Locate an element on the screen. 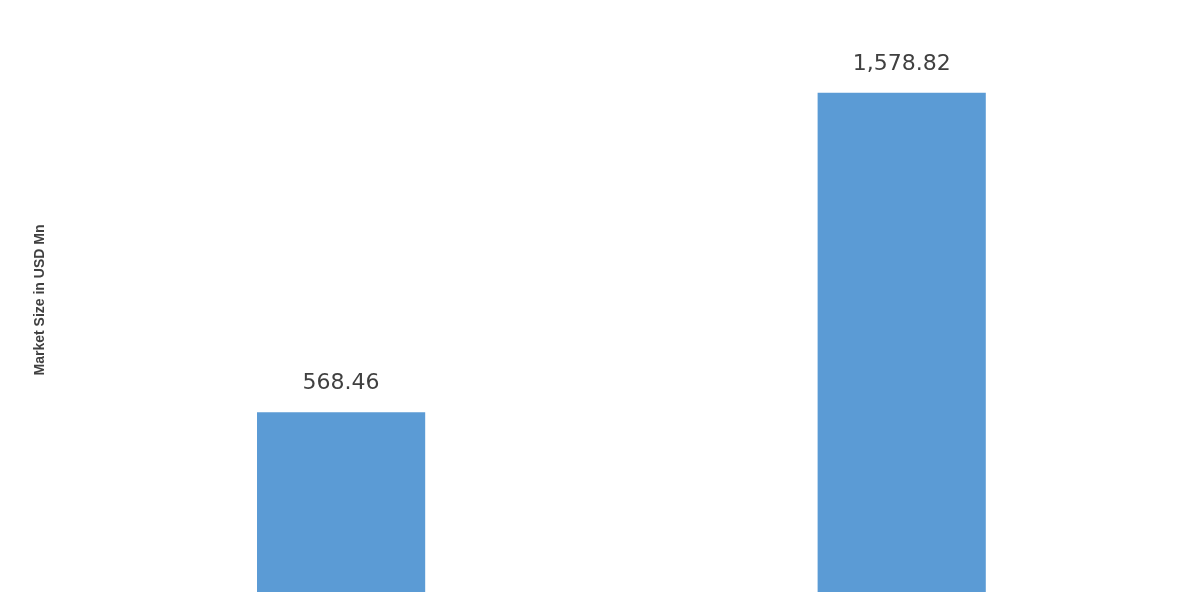 This screenshot has height=600, width=1200. data-label: 568.46 is located at coordinates (341, 381).